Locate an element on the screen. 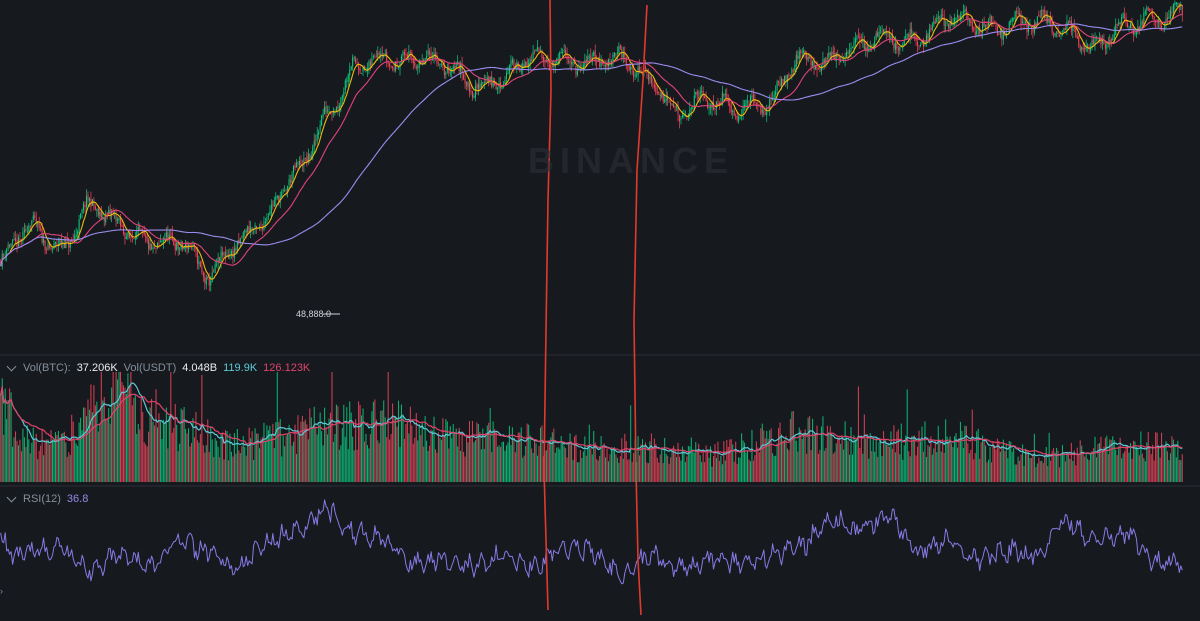  expand-arrow-icon: › is located at coordinates (1, 591).